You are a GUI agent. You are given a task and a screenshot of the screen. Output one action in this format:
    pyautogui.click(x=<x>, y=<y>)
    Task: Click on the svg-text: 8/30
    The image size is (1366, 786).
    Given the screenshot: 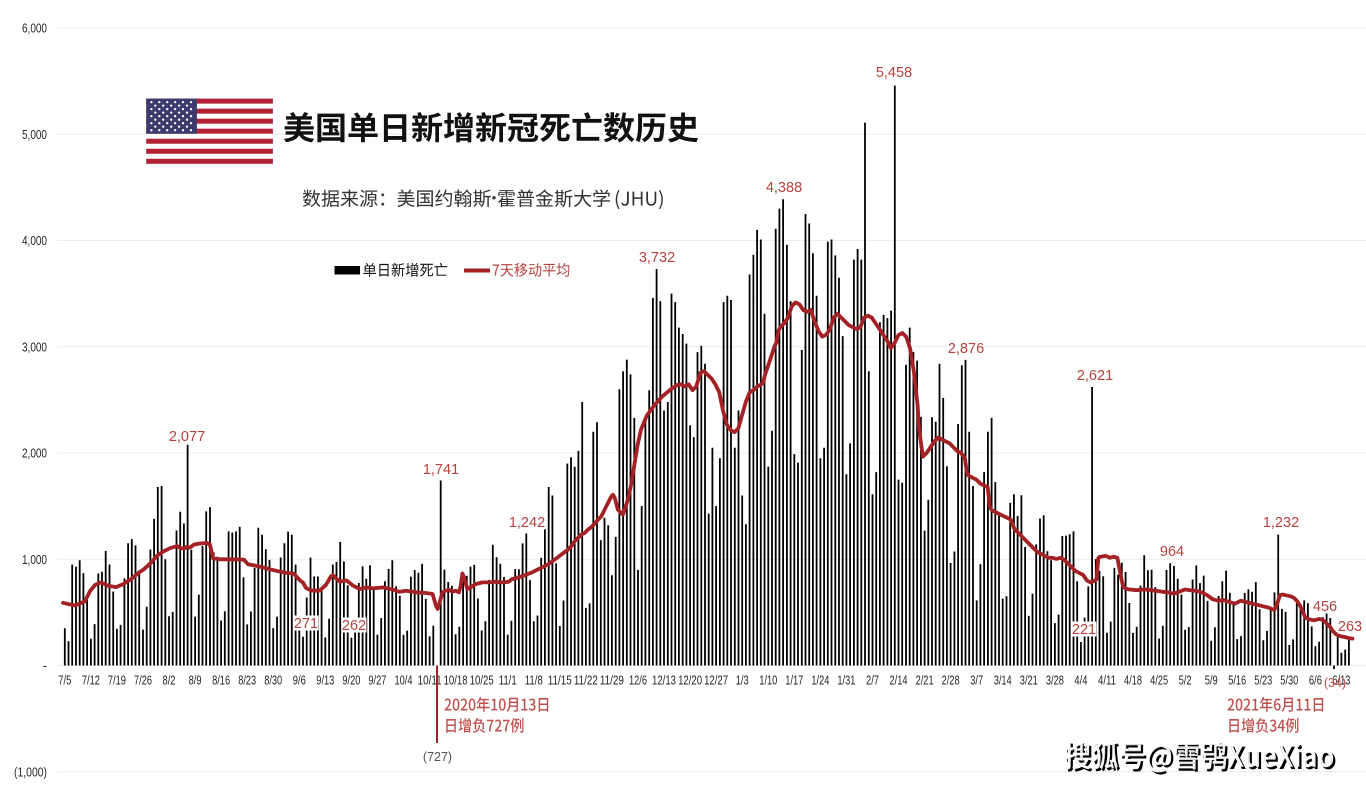 What is the action you would take?
    pyautogui.click(x=273, y=680)
    